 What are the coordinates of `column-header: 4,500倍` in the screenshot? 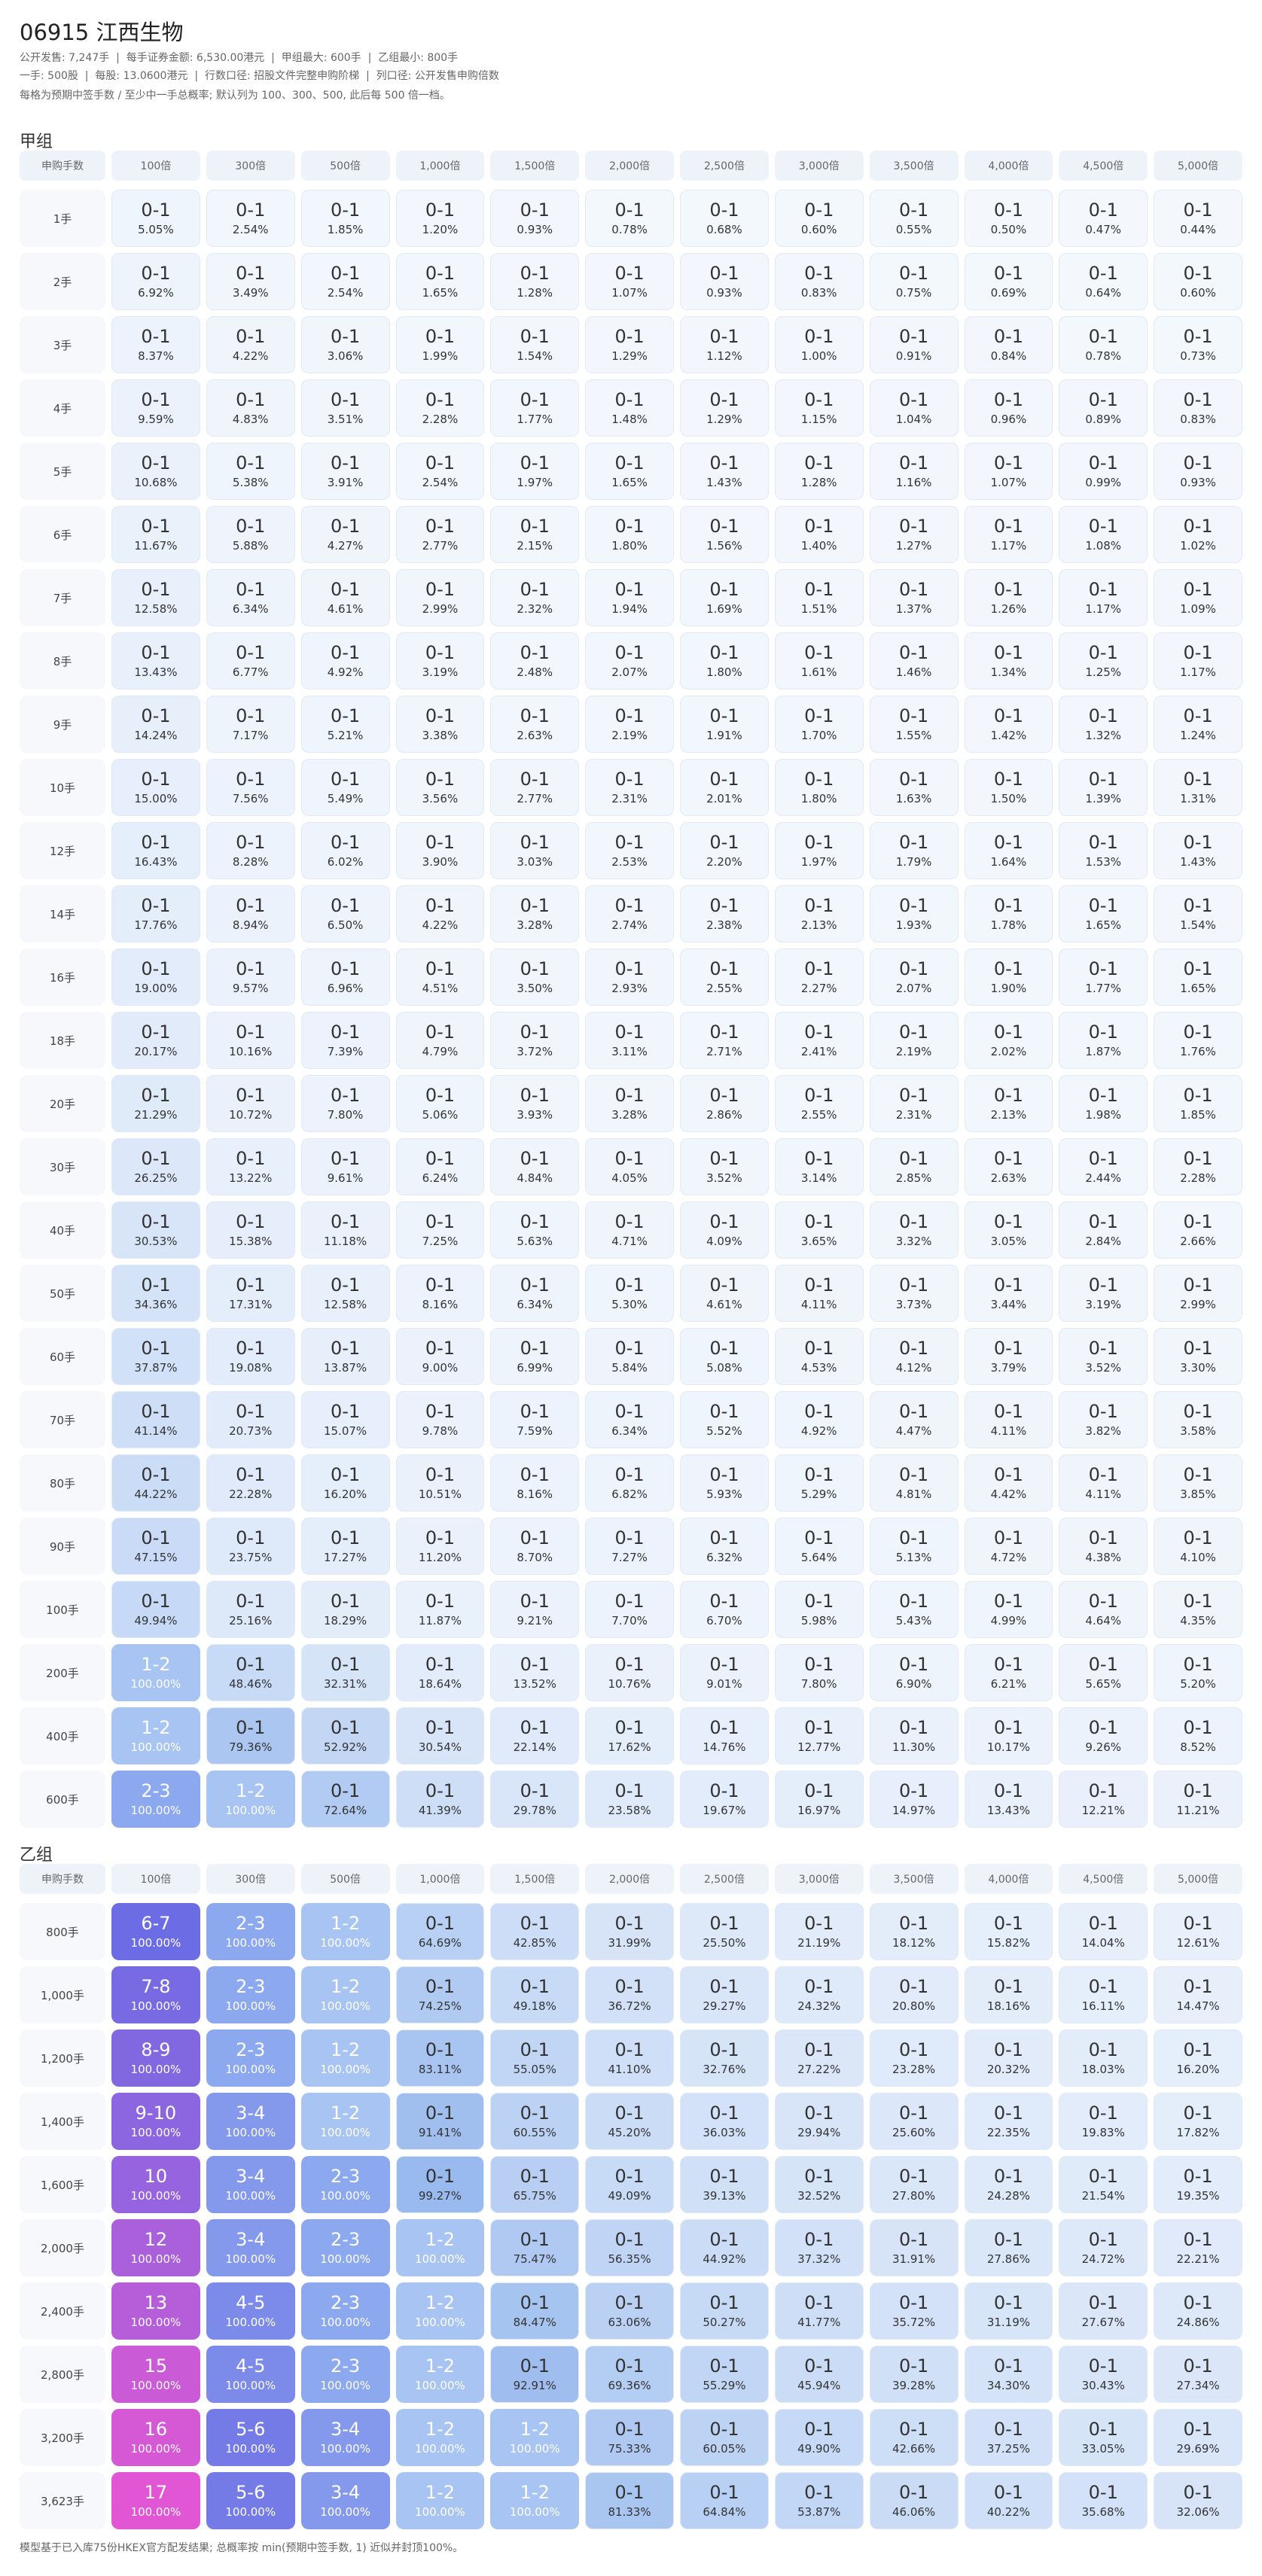 It's located at (1103, 166).